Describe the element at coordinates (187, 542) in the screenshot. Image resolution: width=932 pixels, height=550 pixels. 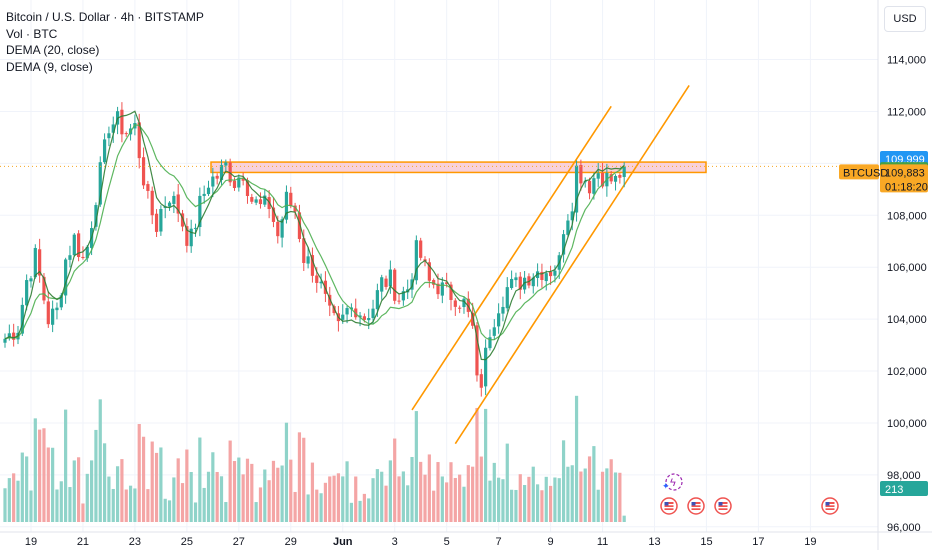
I see `x-tick-label: 25` at that location.